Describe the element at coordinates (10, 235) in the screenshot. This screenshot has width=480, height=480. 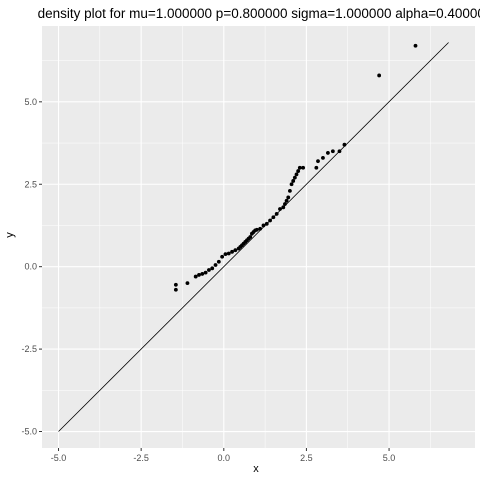
I see `y-axis-label: y` at that location.